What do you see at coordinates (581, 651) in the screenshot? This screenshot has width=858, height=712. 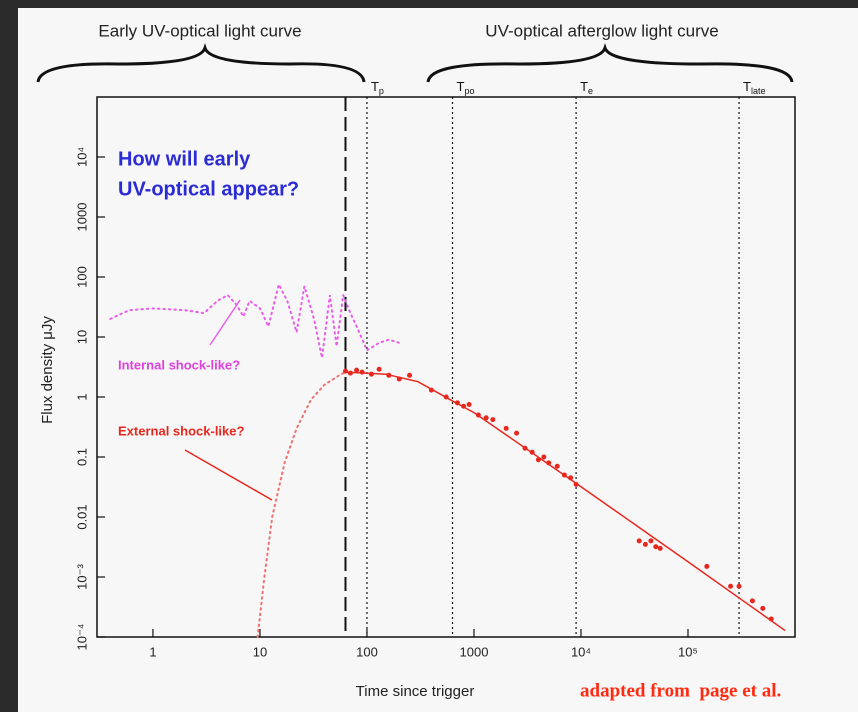 I see `x-tick-label: 10⁴` at bounding box center [581, 651].